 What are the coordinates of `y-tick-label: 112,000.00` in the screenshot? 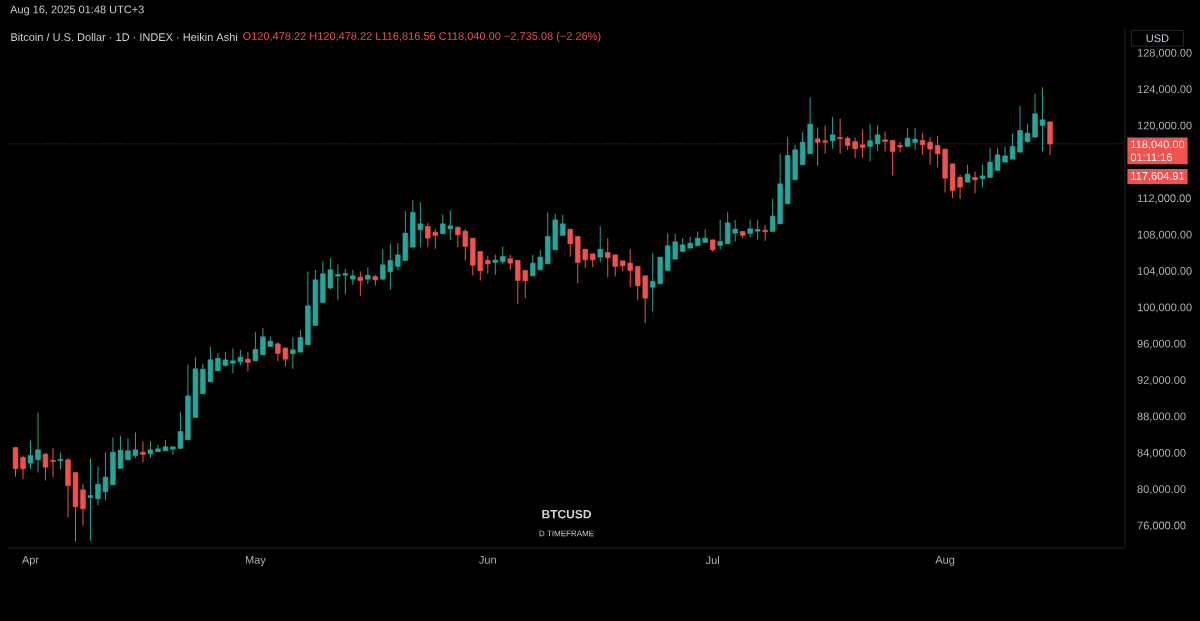 It's located at (1164, 199).